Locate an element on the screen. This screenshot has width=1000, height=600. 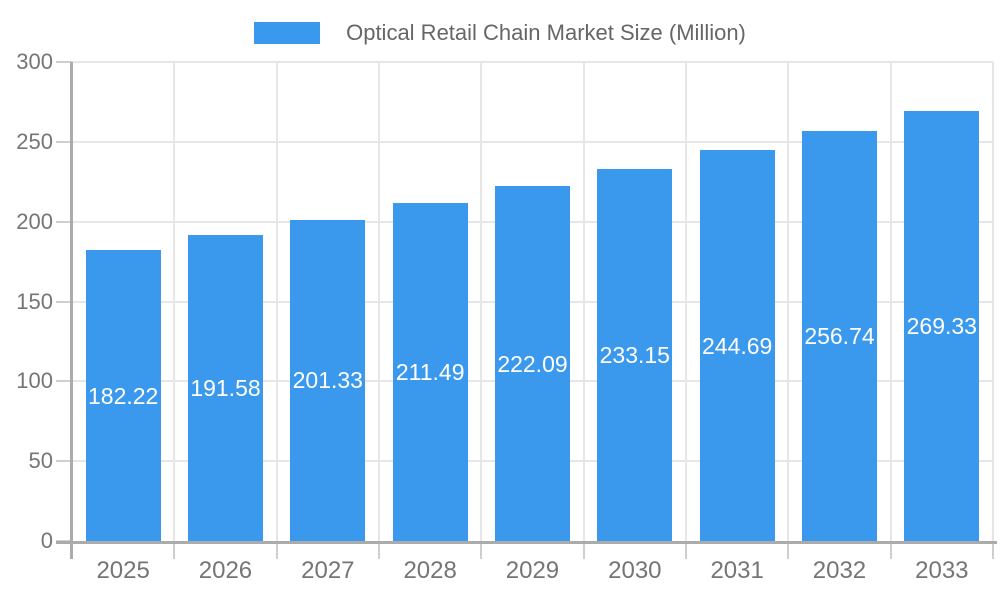
bar-2033 is located at coordinates (942, 326).